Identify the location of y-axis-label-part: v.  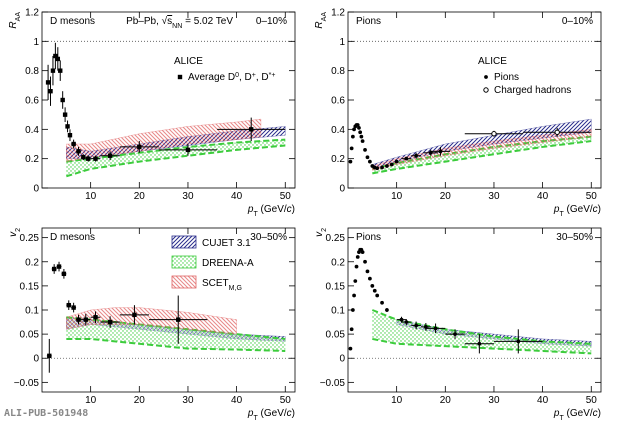
(13, 234).